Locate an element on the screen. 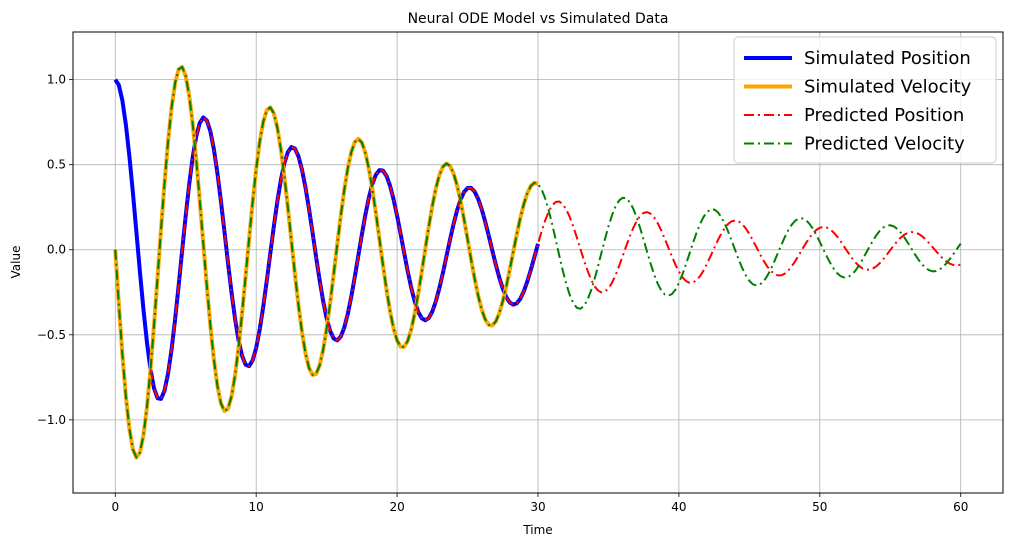 The height and width of the screenshot is (551, 1012). y-tick-label: −1.0 is located at coordinates (51, 420).